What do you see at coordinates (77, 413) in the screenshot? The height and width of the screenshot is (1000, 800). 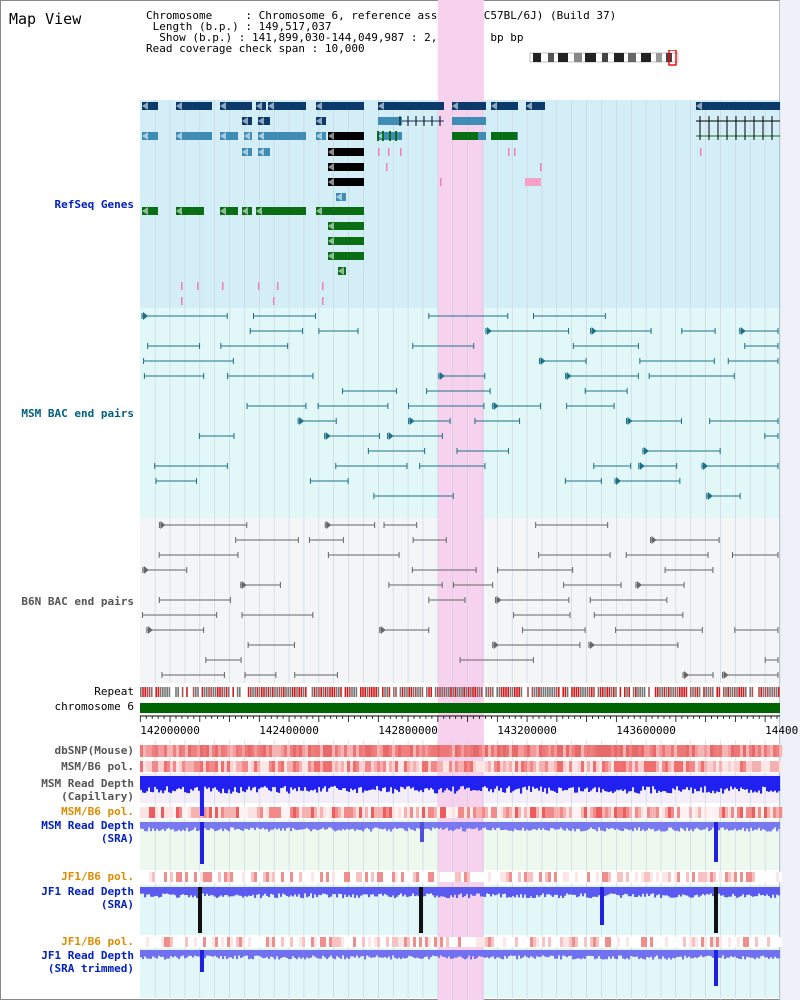 I see `msm-bac-label: MSM BAC end pairs` at bounding box center [77, 413].